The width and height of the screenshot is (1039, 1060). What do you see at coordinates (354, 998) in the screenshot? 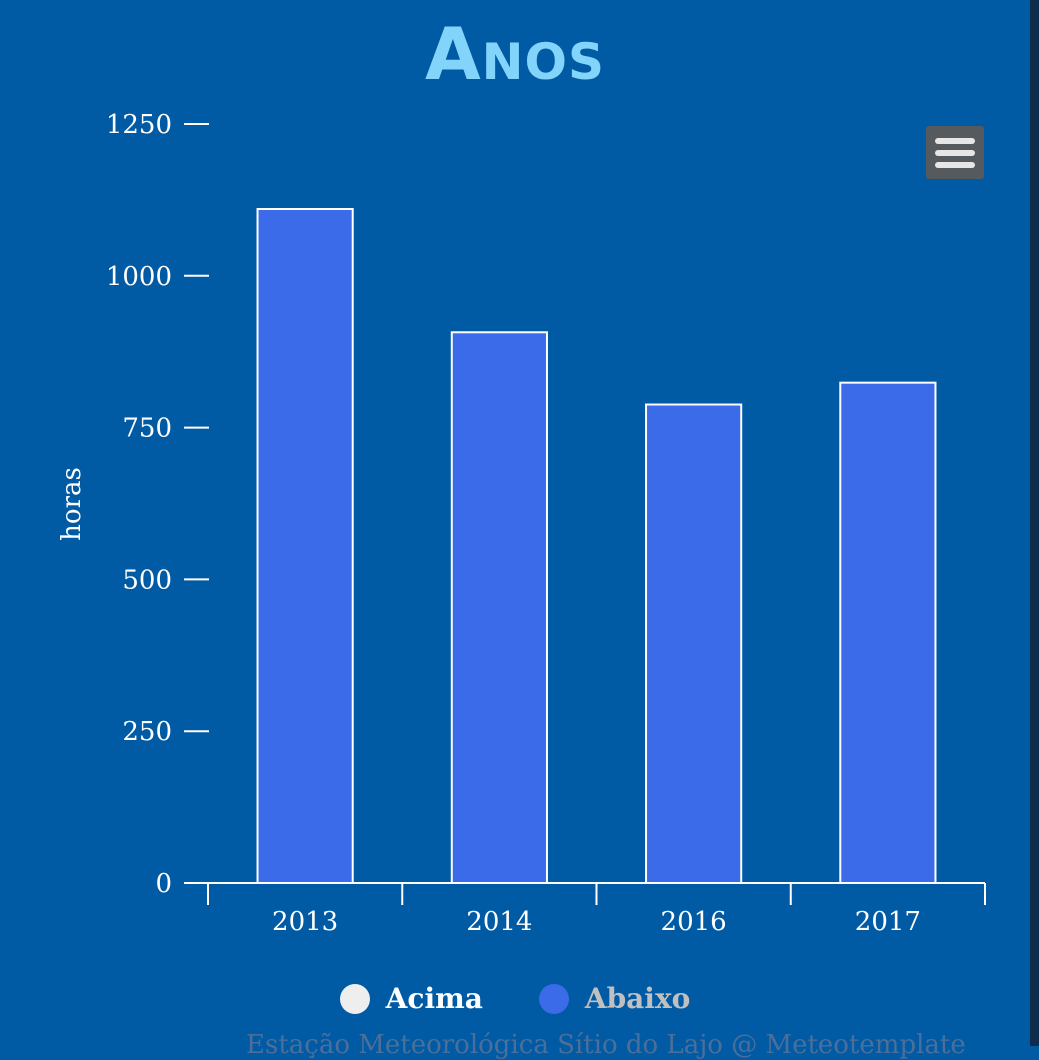
I see `legend-marker-acima` at bounding box center [354, 998].